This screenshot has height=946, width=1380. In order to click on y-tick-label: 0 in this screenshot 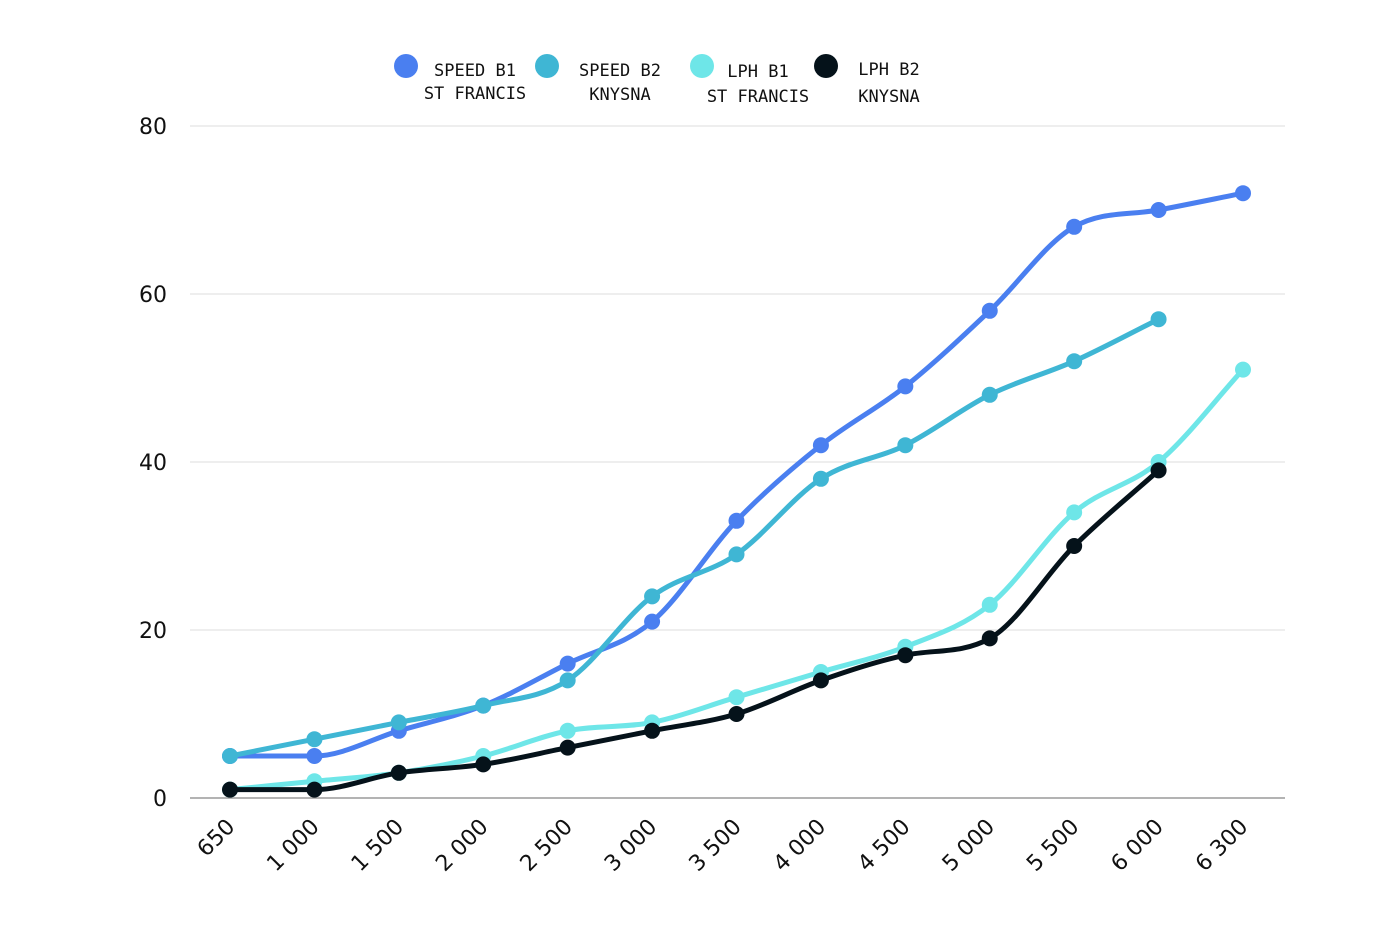, I will do `click(160, 799)`.